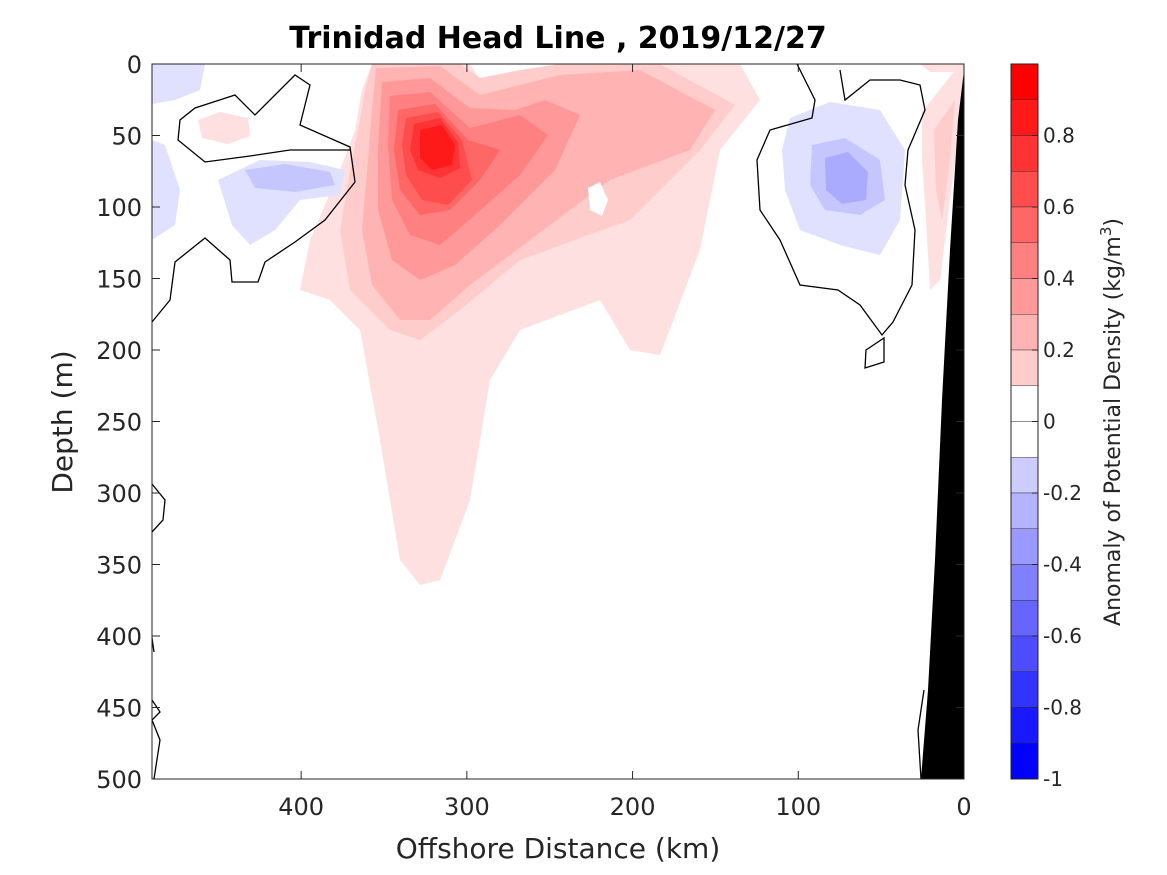  Describe the element at coordinates (119, 280) in the screenshot. I see `y-tick-label: 150` at that location.